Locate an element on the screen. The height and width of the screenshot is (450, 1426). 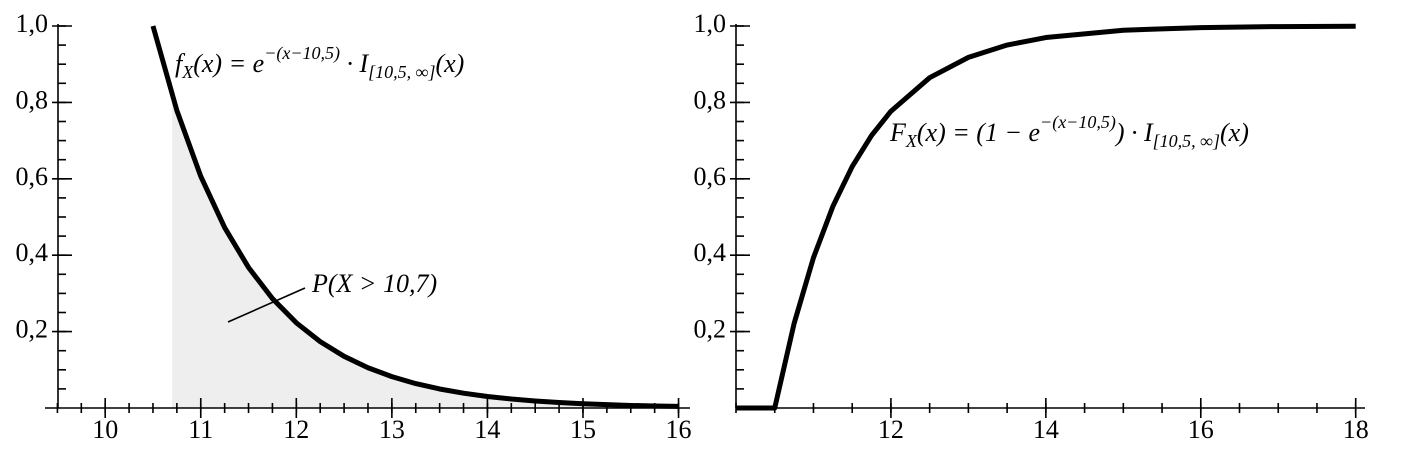
x-tick-label: 18 is located at coordinates (1356, 429).